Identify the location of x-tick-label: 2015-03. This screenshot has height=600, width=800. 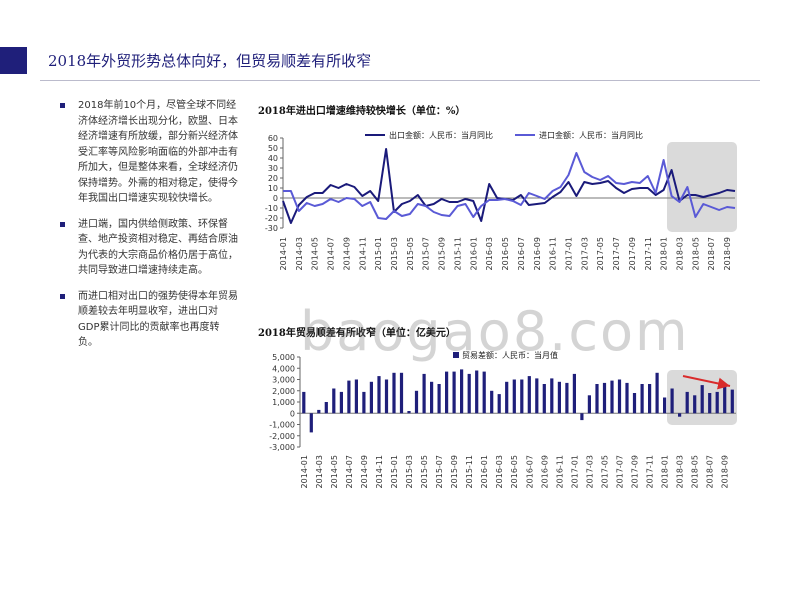
(409, 471).